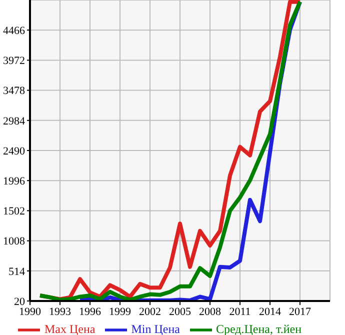  I want to click on x-tick-label: 1996, so click(90, 312).